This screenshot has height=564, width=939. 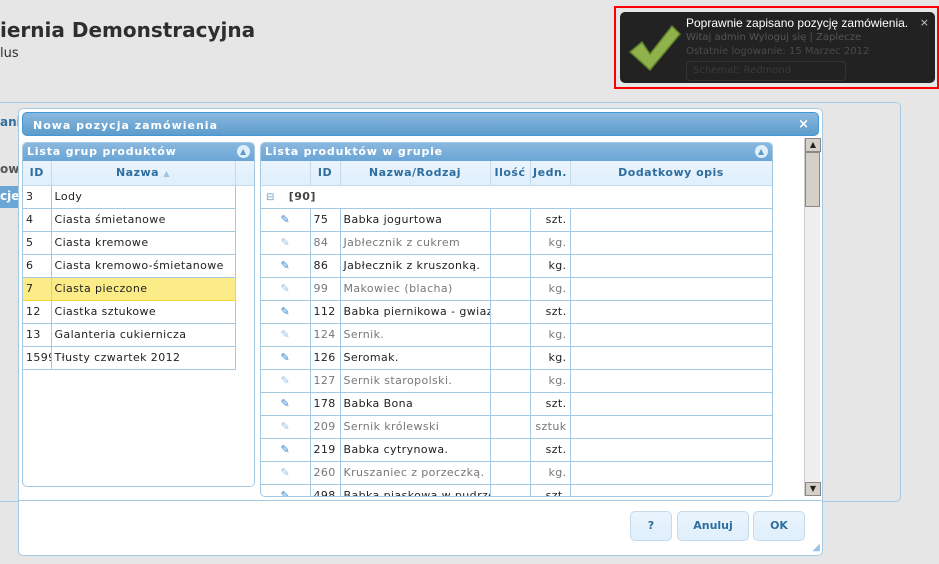 I want to click on product-name: Makowiec (blacha), so click(x=415, y=289).